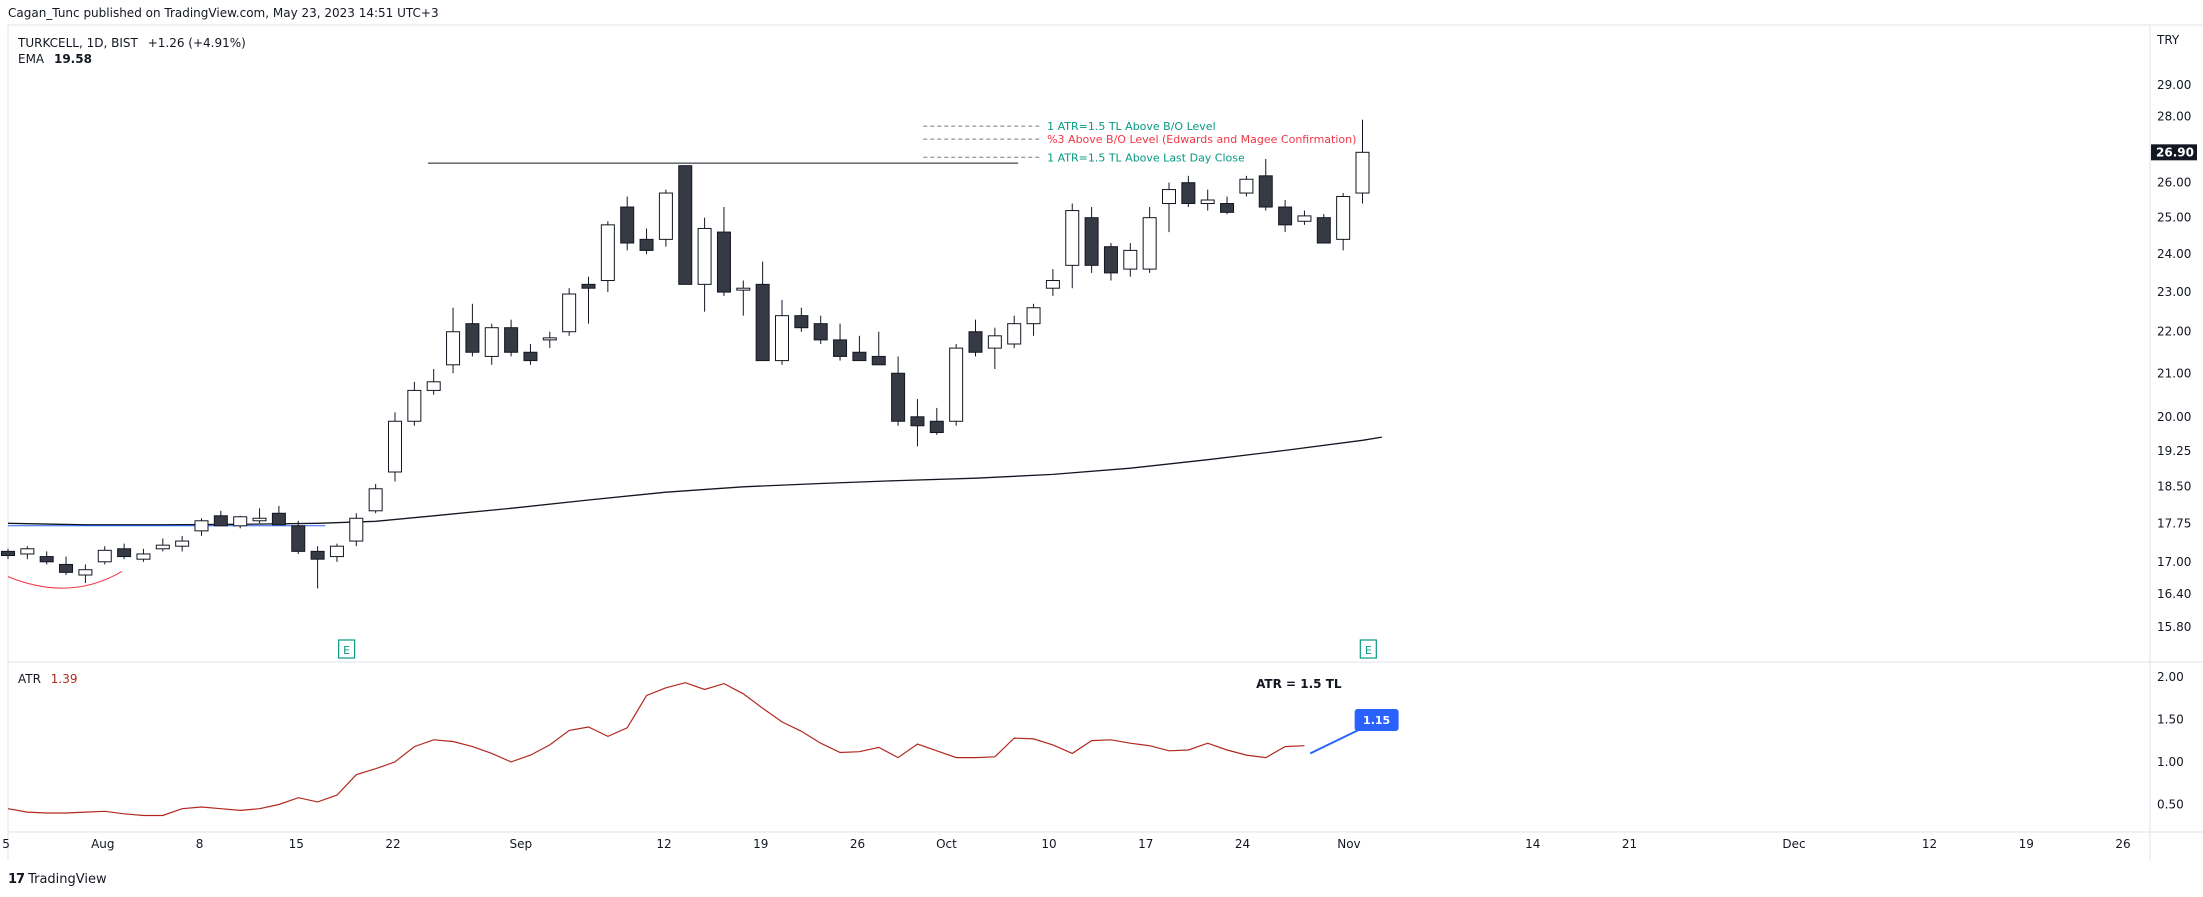  What do you see at coordinates (1048, 844) in the screenshot?
I see `time-tick-label: 10` at bounding box center [1048, 844].